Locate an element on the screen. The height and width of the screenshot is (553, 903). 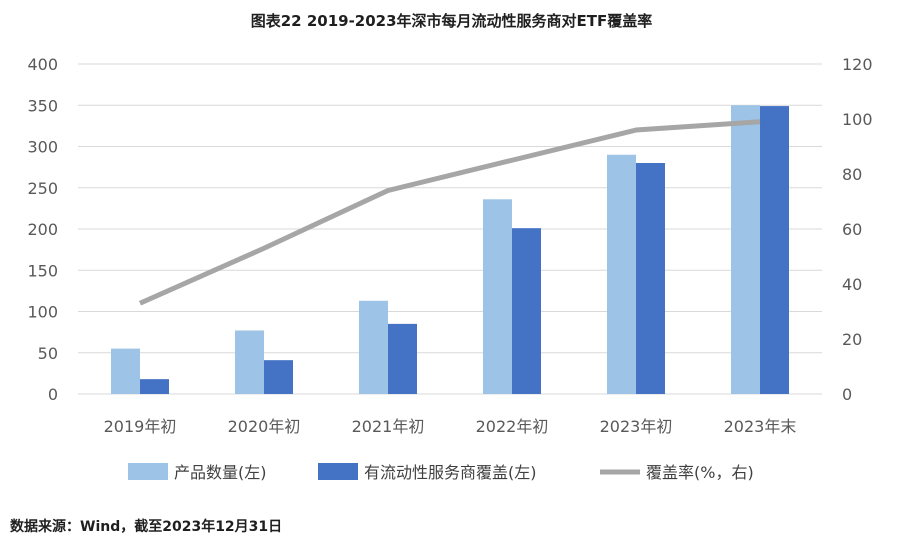
y-left-tick-label: 350 is located at coordinates (42, 105).